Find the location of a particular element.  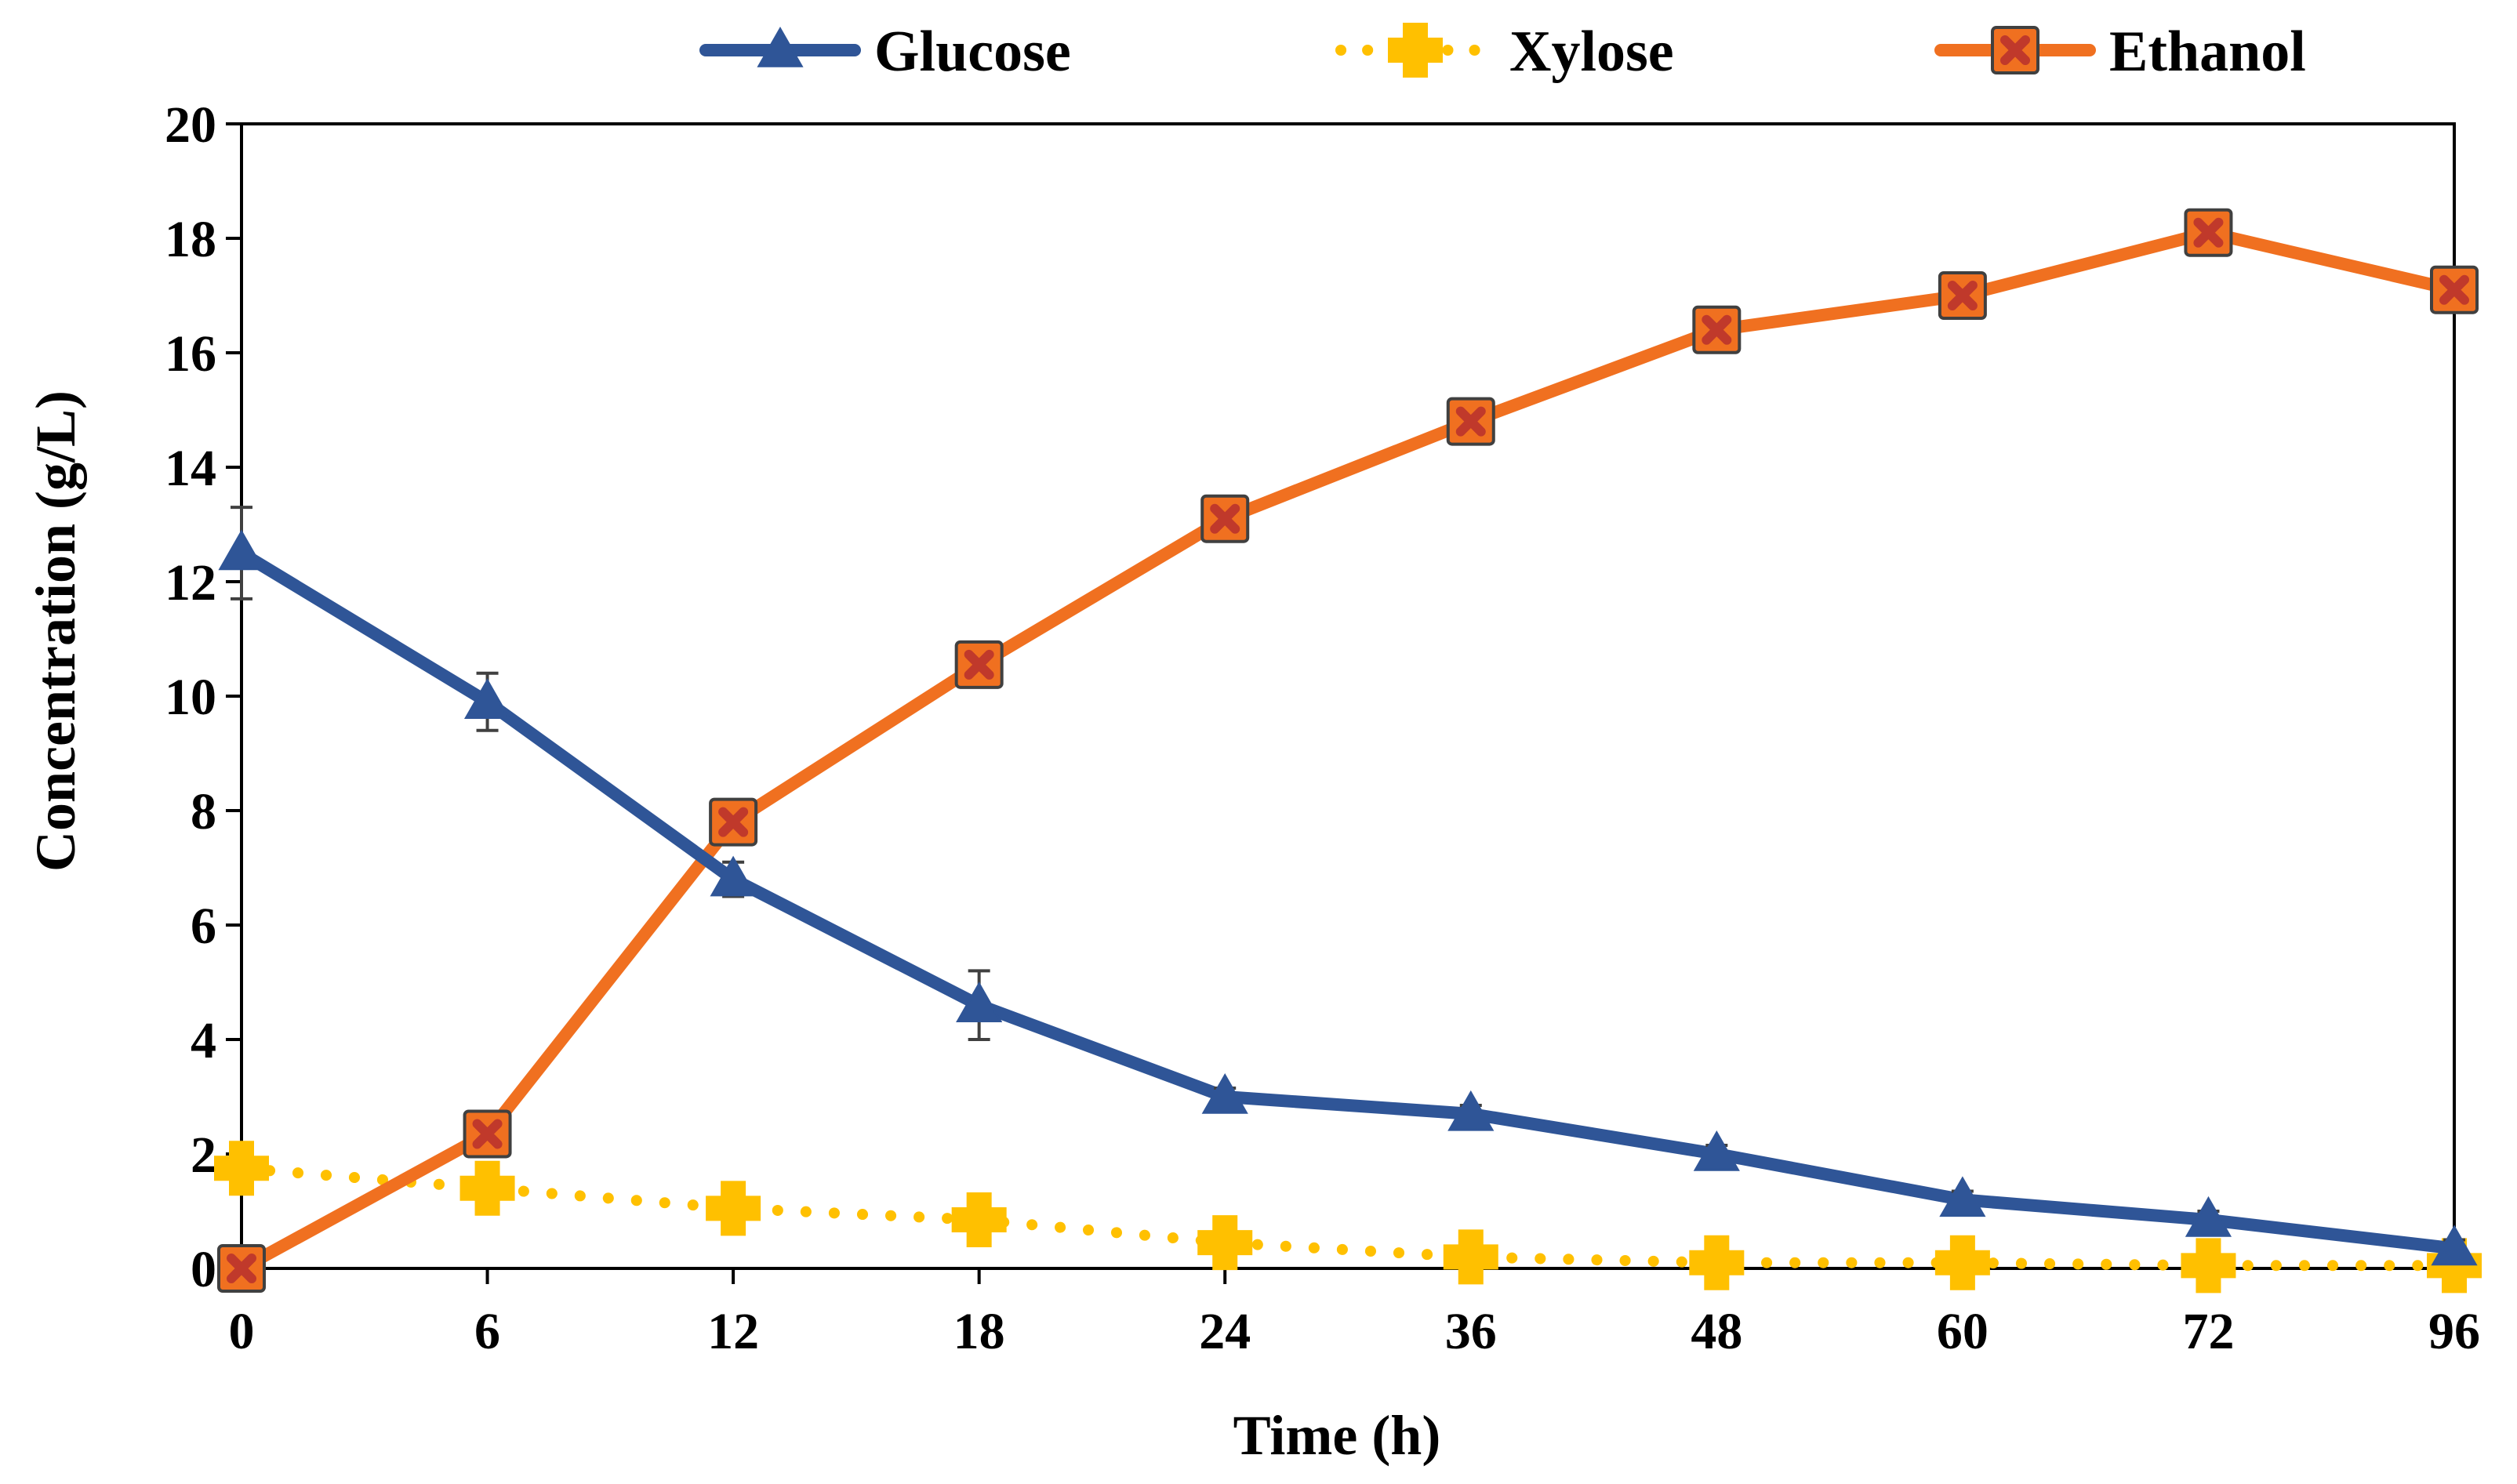

y-tick-label: 8 is located at coordinates (203, 811).